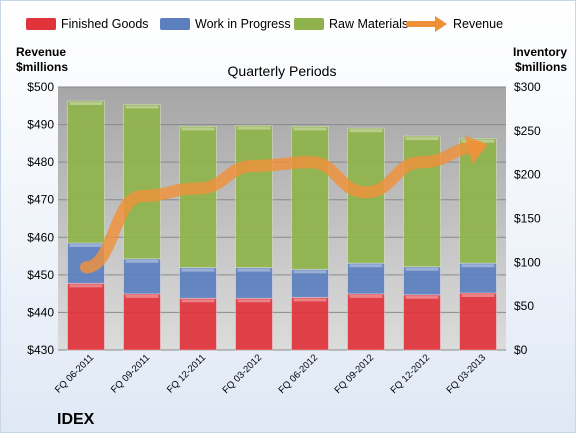 The height and width of the screenshot is (434, 576). I want to click on right-axis-ticks: $0 $50 $100 $150 $200 $250 $300, so click(527, 218).